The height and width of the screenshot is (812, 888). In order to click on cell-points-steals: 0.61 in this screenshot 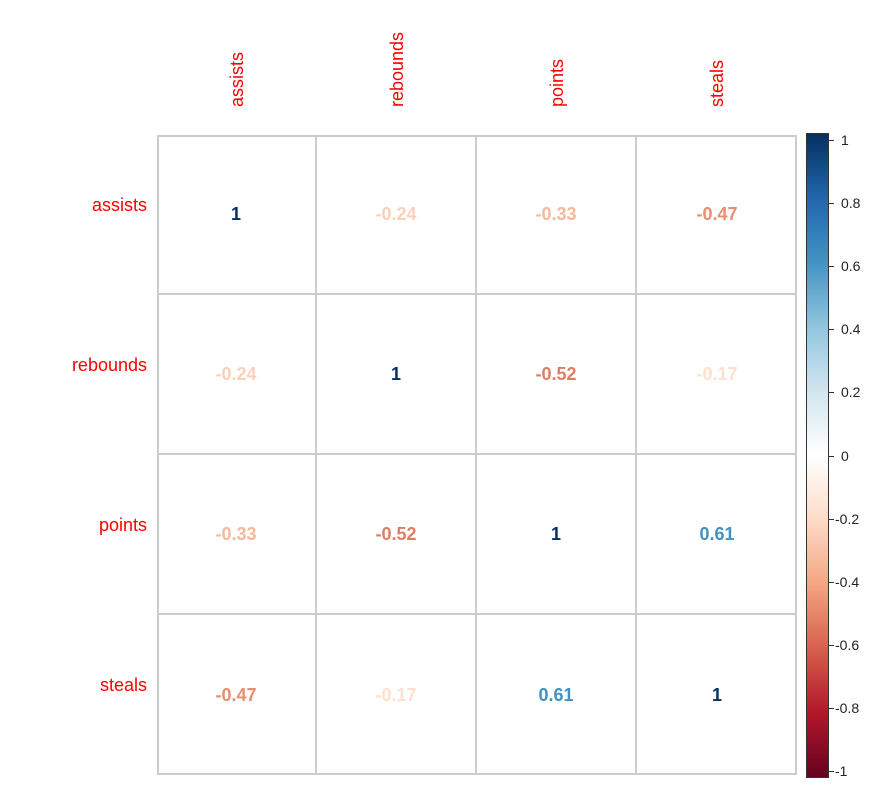, I will do `click(717, 535)`.